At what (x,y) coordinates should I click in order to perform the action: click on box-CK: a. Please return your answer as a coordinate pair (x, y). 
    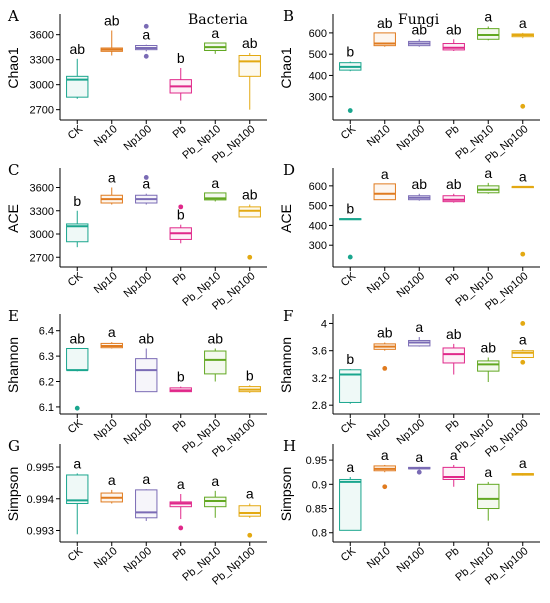
    Looking at the image, I should click on (350, 495).